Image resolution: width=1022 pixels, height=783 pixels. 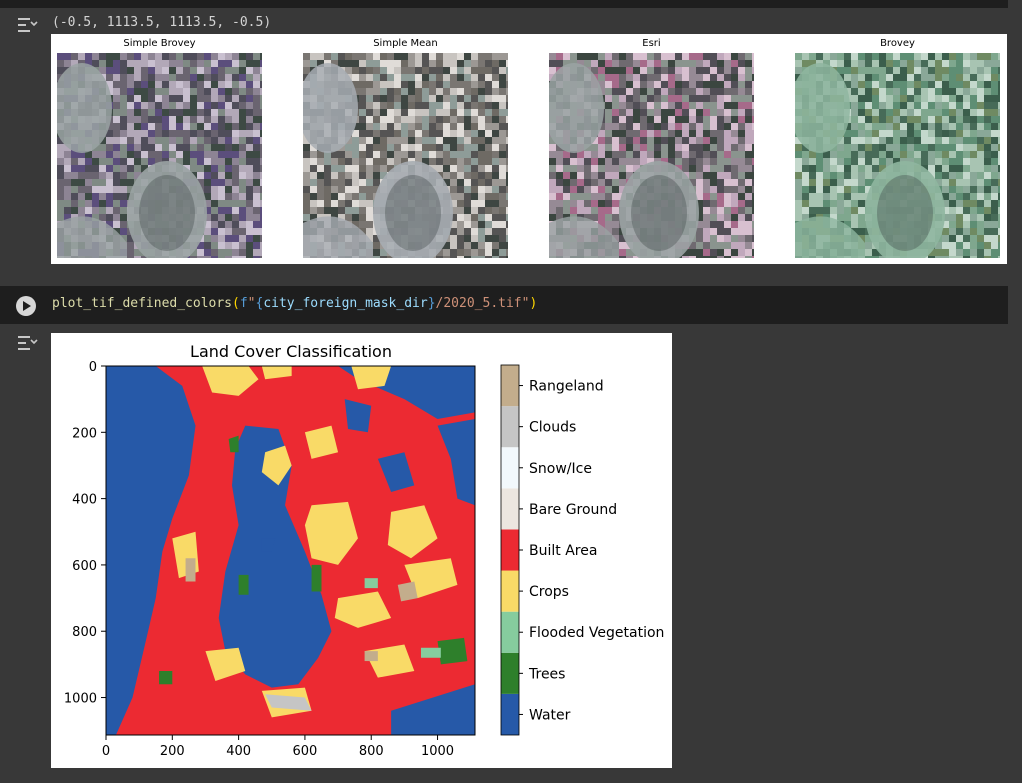 I want to click on code-brace-close: }, so click(x=431, y=303).